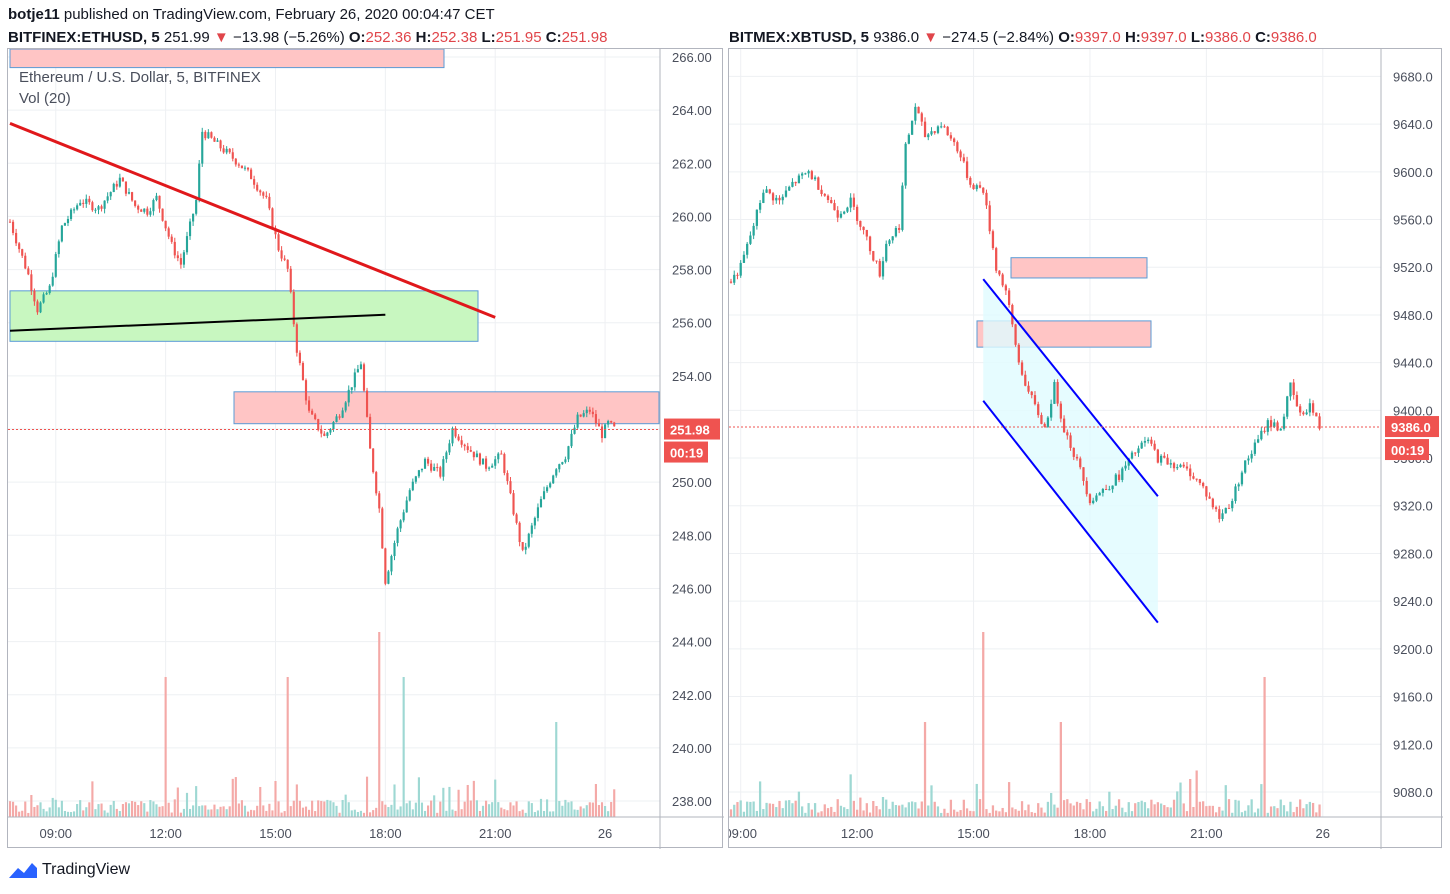 This screenshot has height=894, width=1450. What do you see at coordinates (357, 37) in the screenshot?
I see `eth-open-label: O:` at bounding box center [357, 37].